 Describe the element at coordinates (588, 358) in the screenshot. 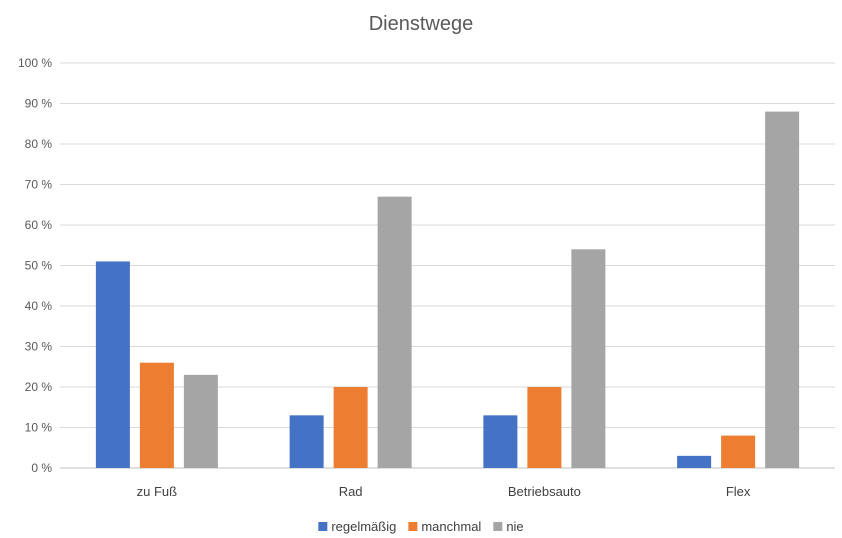

I see `bar-nie-Betriebsauto` at that location.